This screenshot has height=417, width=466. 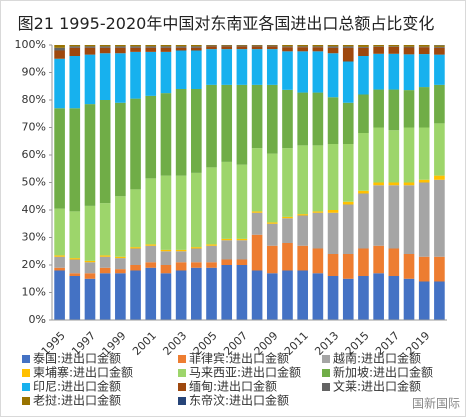 What do you see at coordinates (34, 127) in the screenshot?
I see `y-tick-label: 70%` at bounding box center [34, 127].